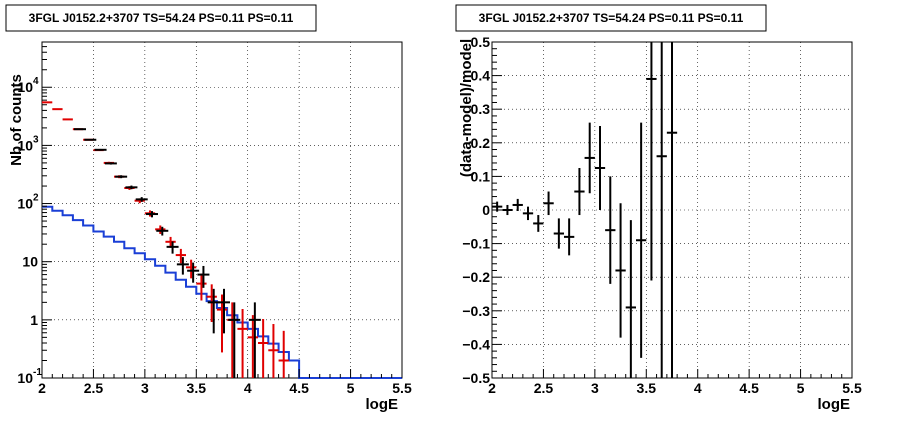 The height and width of the screenshot is (421, 898). Describe the element at coordinates (382, 404) in the screenshot. I see `counts-x-axis-label: logE` at that location.